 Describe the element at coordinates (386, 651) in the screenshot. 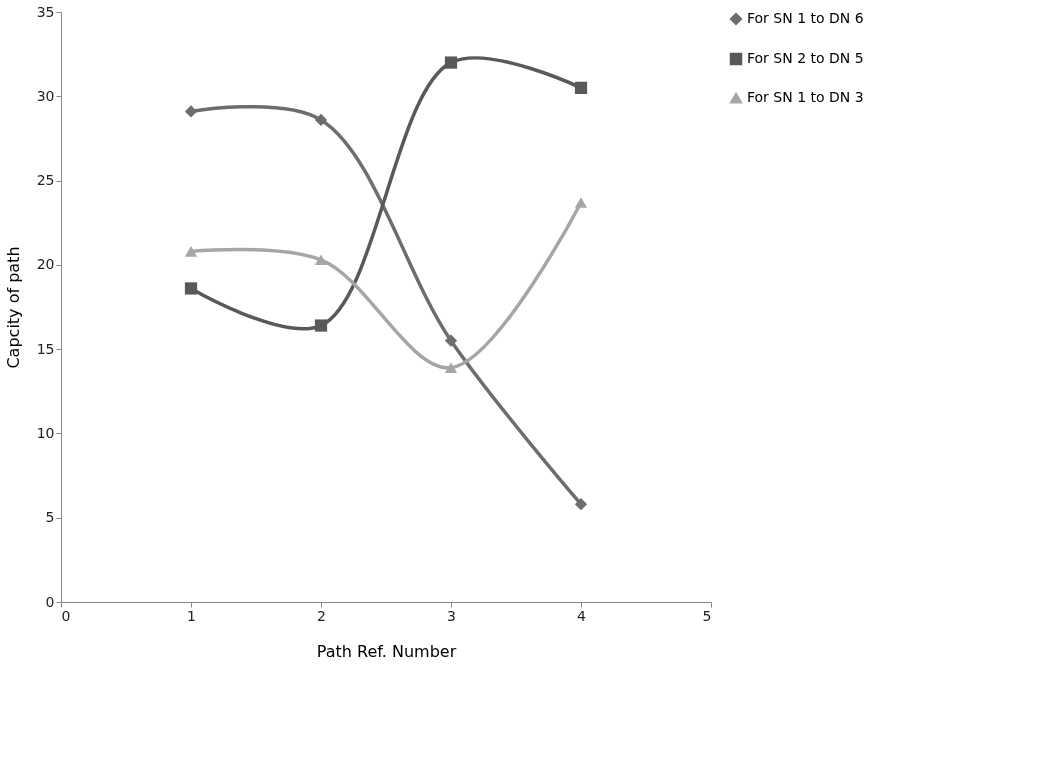

I see `x-axis-title: Path Ref. Number` at that location.